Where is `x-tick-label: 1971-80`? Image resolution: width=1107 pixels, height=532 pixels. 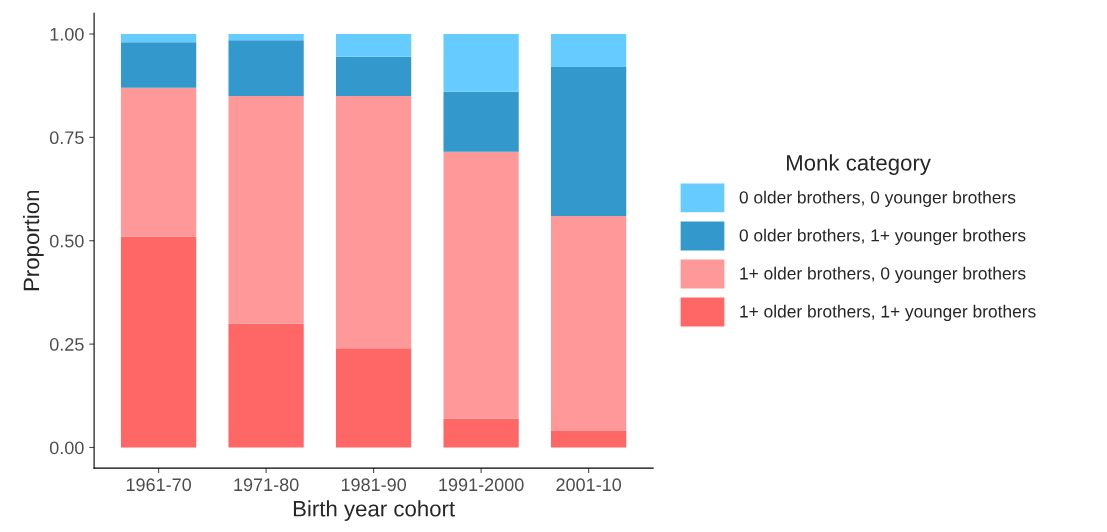
x-tick-label: 1971-80 is located at coordinates (266, 485).